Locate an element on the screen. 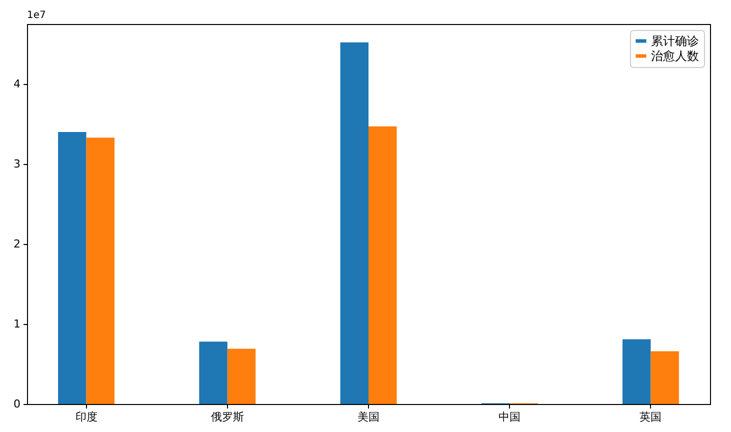 Image resolution: width=731 pixels, height=432 pixels. x-tick-label: 俄罗斯 is located at coordinates (227, 417).